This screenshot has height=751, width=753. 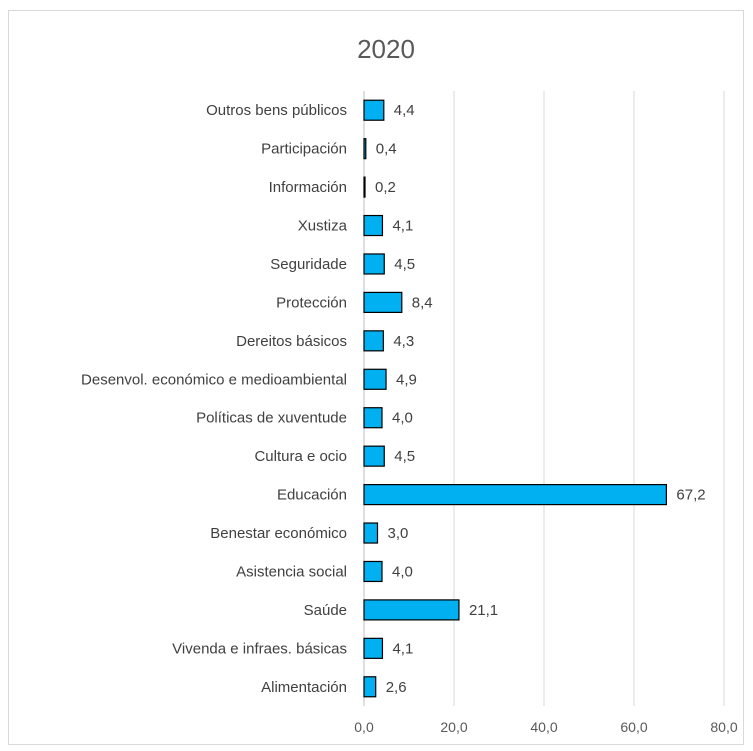 What do you see at coordinates (386, 49) in the screenshot?
I see `chart-title: 2020` at bounding box center [386, 49].